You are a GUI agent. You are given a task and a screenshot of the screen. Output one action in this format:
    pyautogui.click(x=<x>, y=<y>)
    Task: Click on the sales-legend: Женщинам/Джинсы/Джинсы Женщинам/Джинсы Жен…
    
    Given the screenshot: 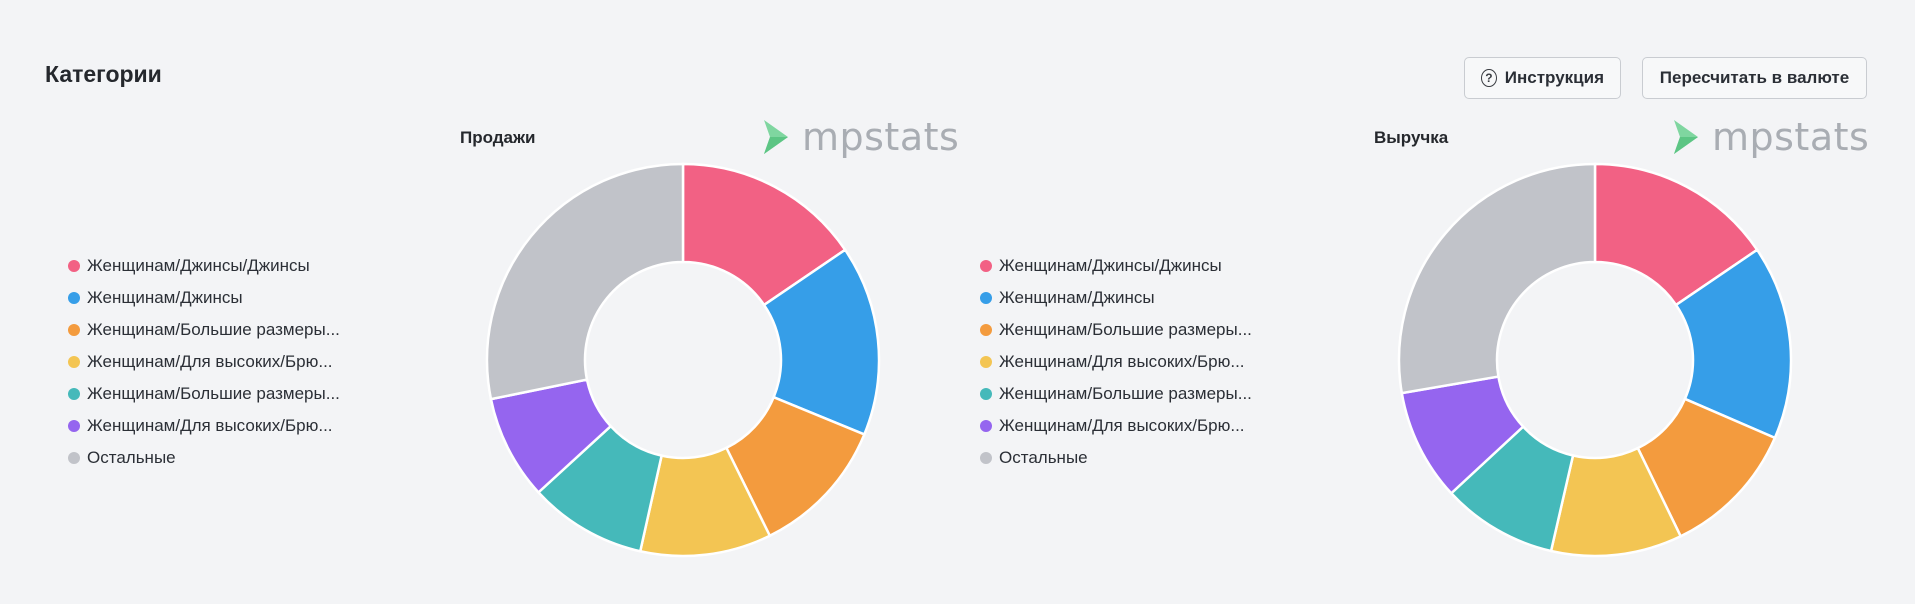 What is the action you would take?
    pyautogui.click(x=204, y=362)
    